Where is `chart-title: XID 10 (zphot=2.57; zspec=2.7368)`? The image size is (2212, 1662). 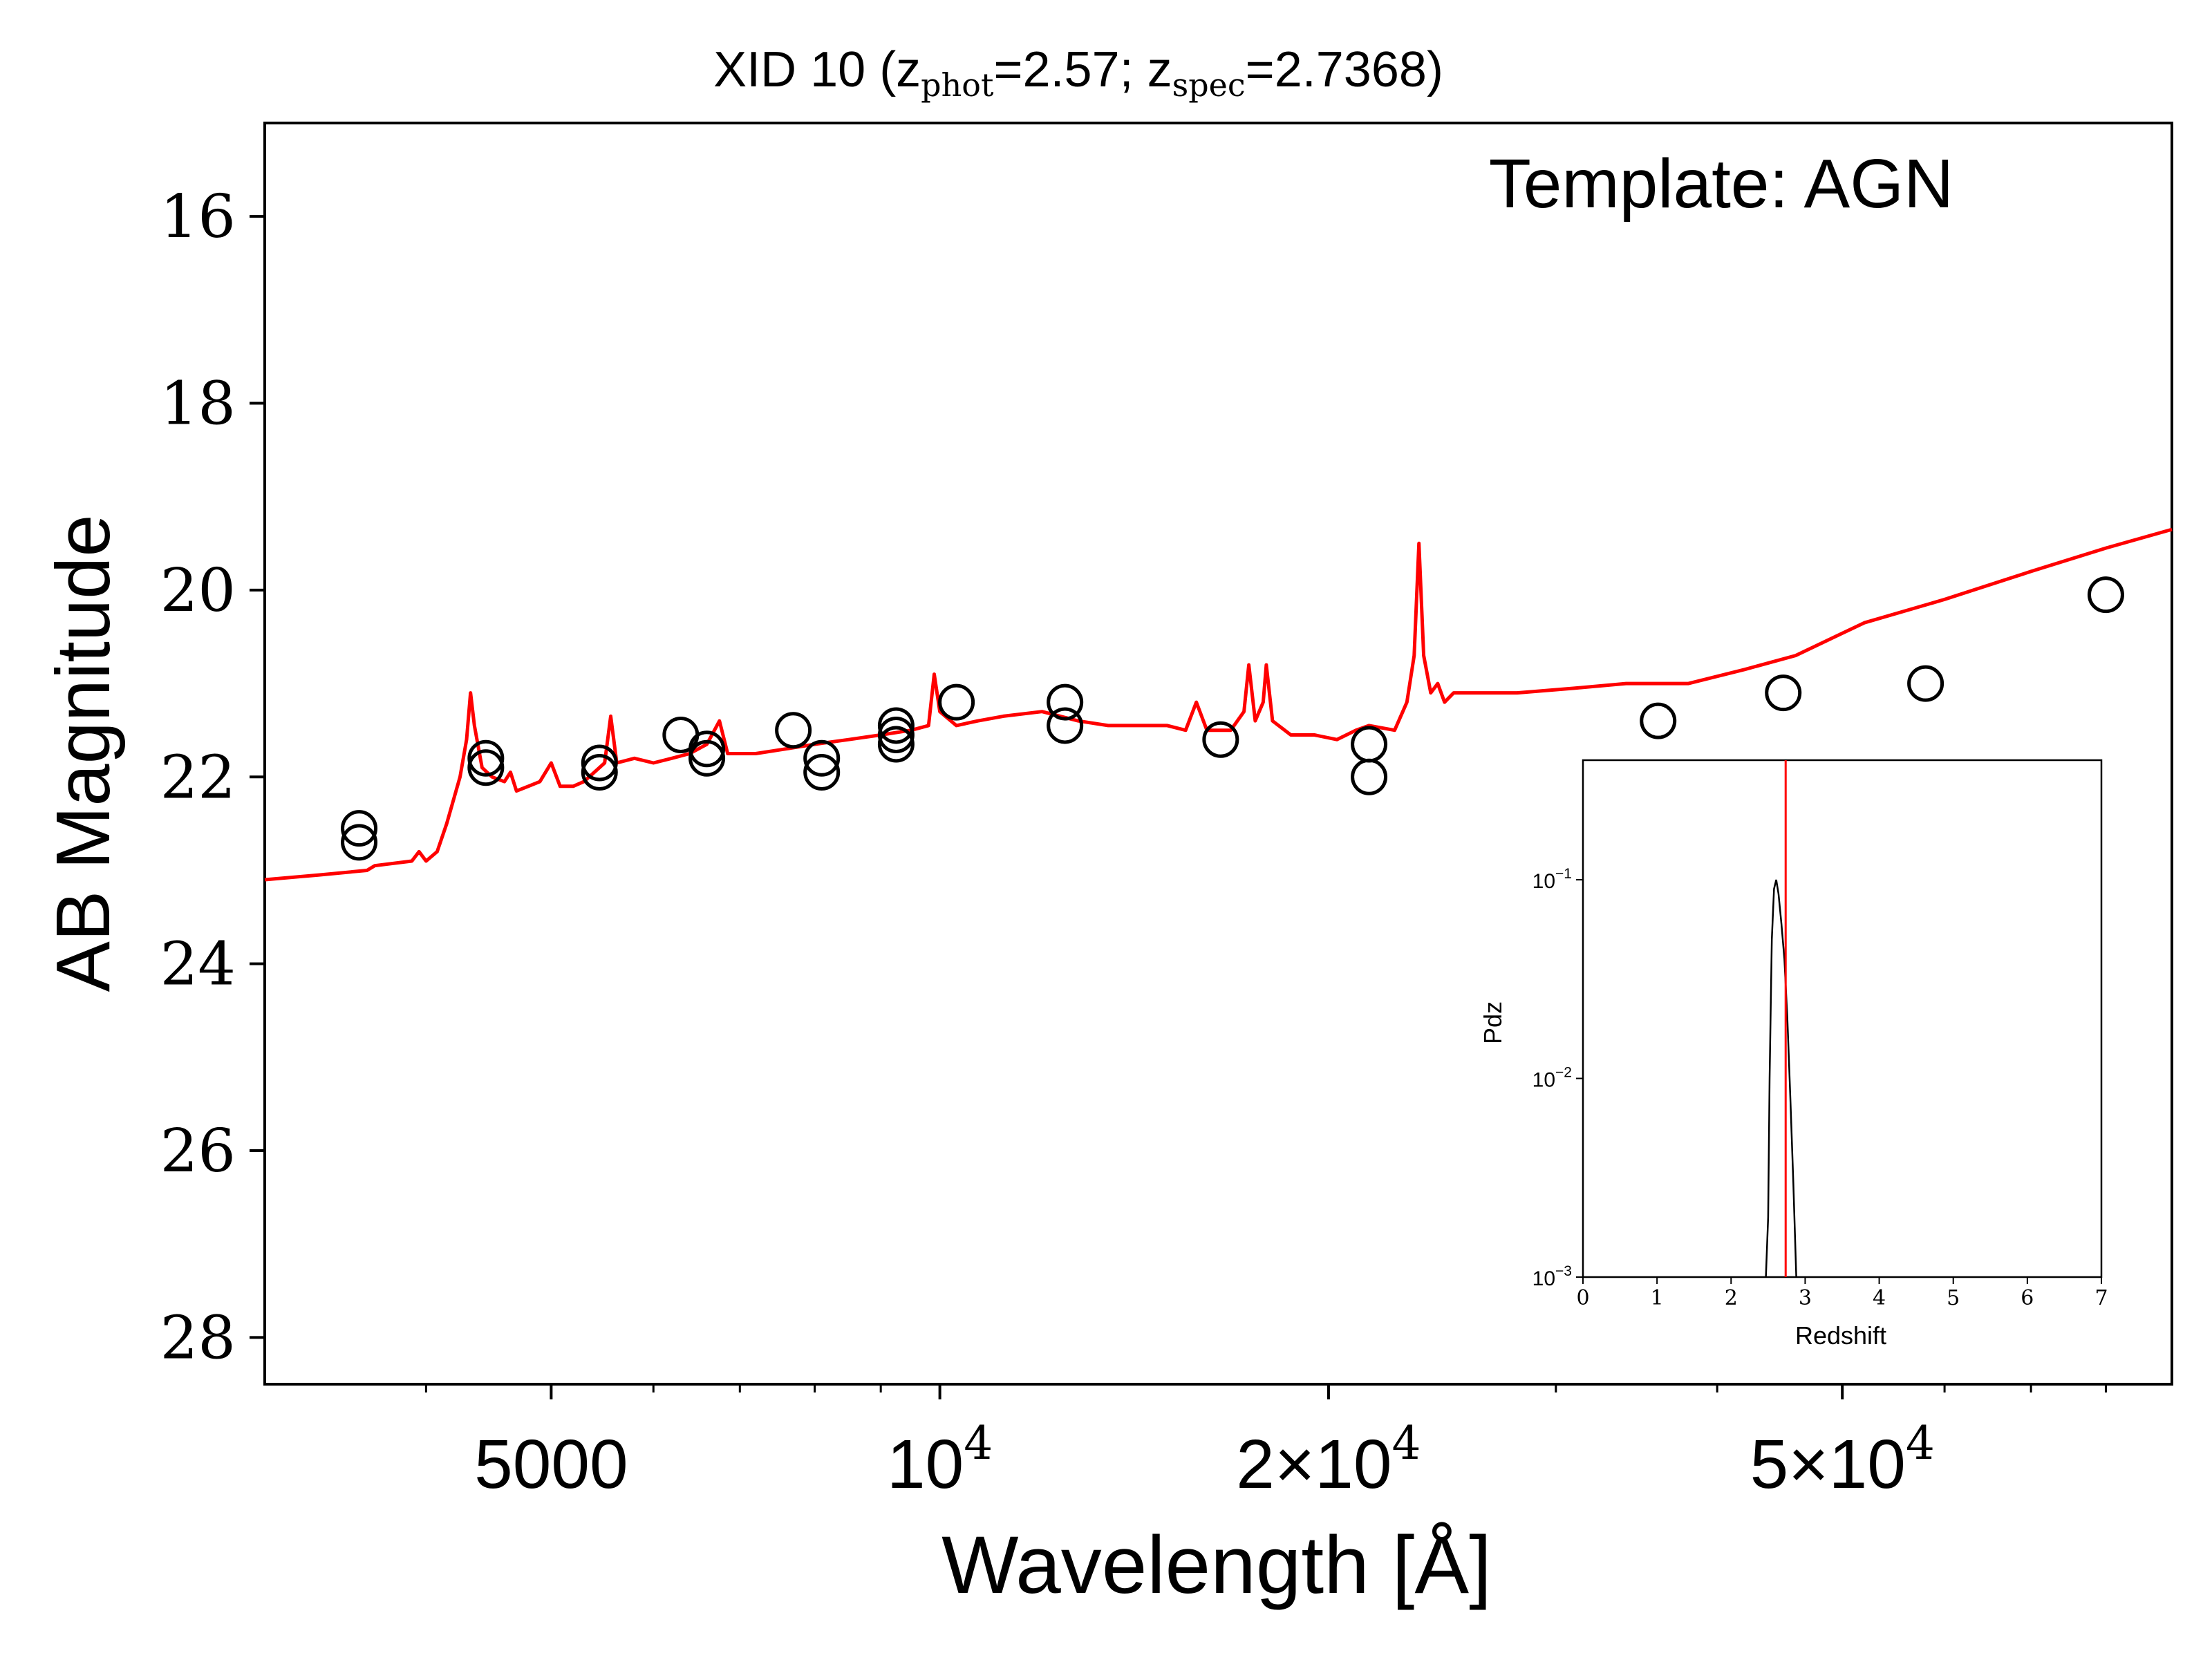 chart-title: XID 10 (zphot=2.57; zspec=2.7368) is located at coordinates (1078, 73).